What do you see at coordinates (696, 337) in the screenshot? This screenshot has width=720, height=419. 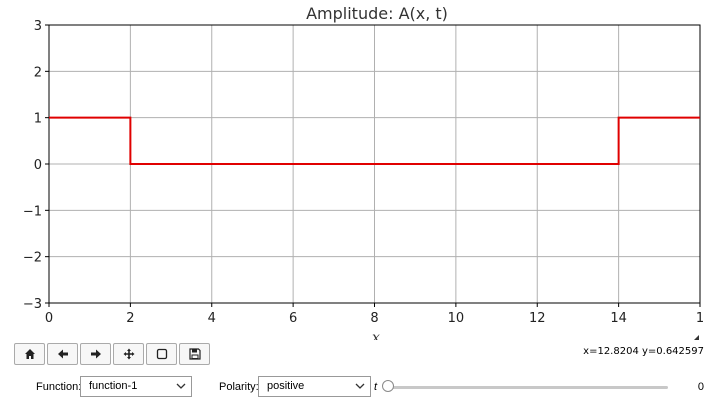 I see `resize-handle-icon` at bounding box center [696, 337].